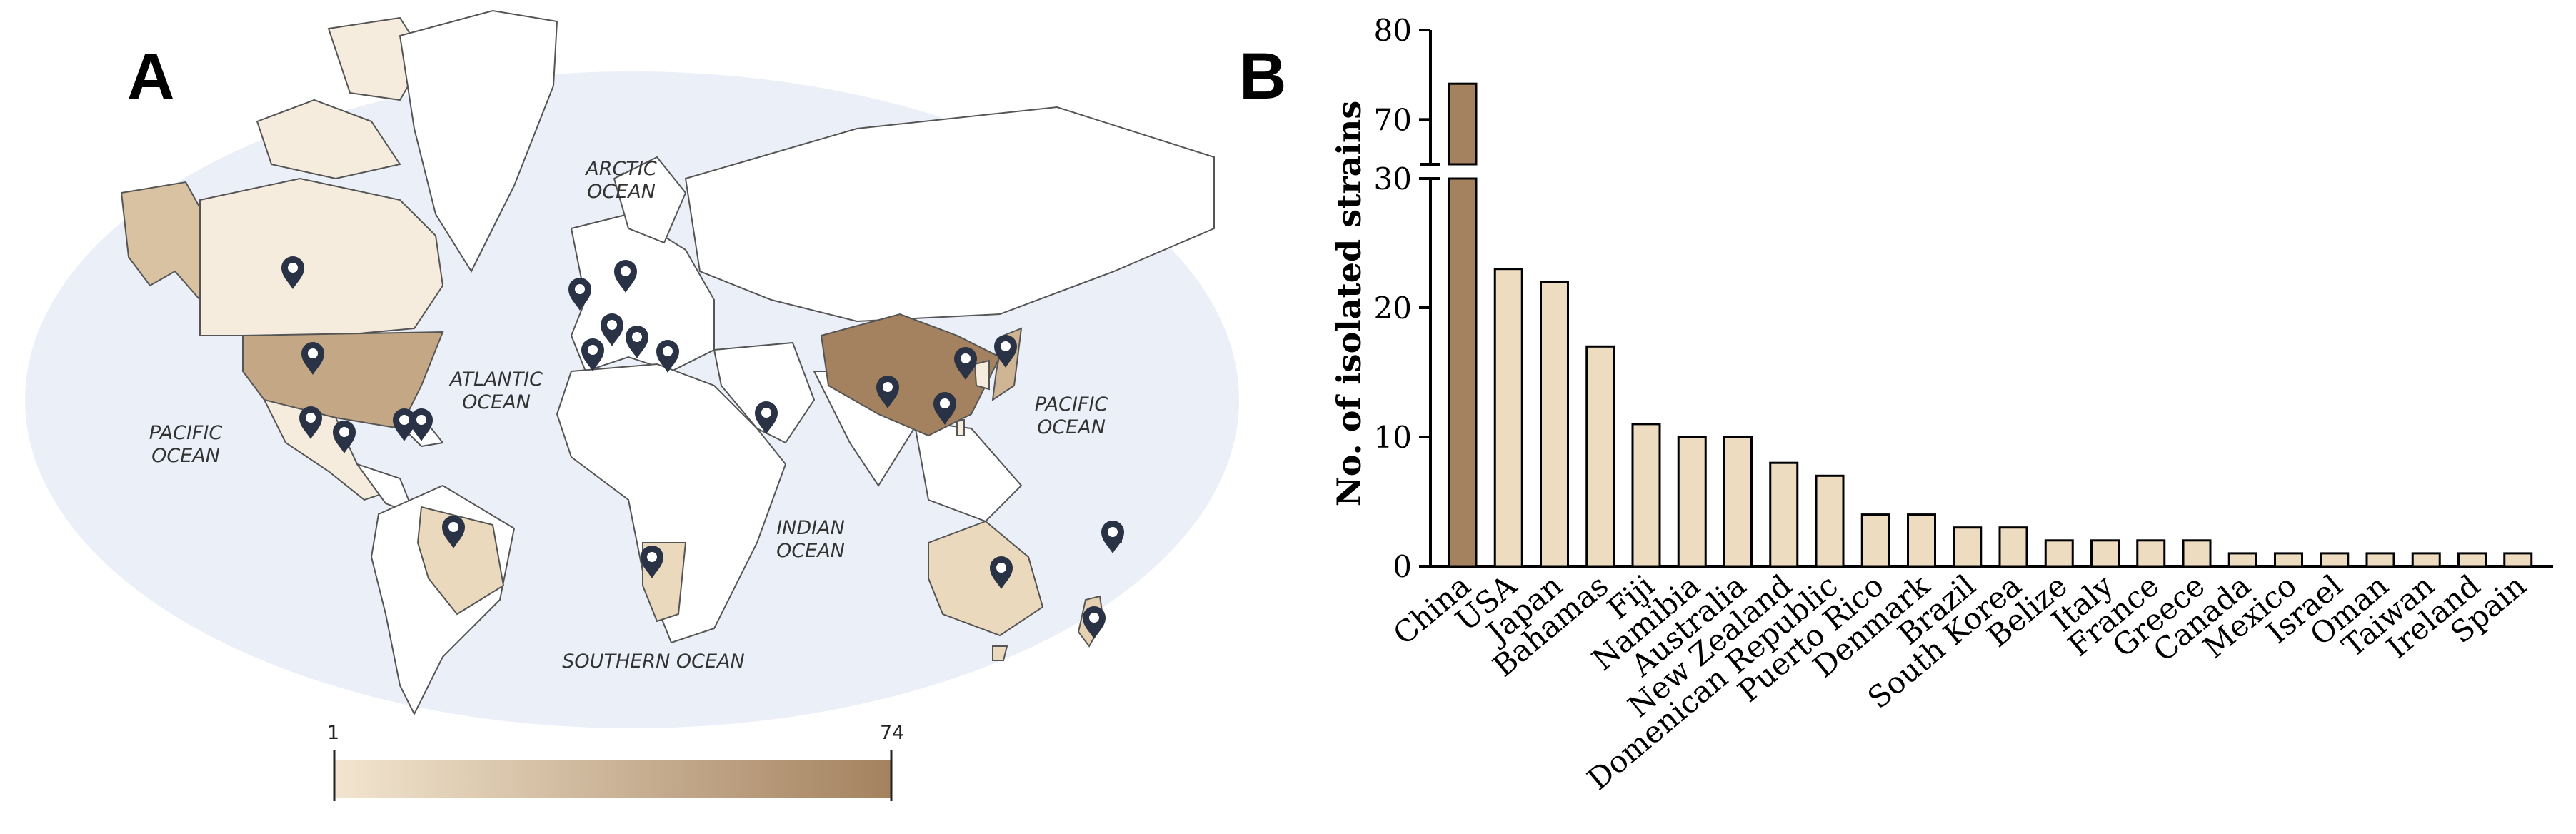 Image resolution: width=2576 pixels, height=834 pixels. What do you see at coordinates (1263, 76) in the screenshot?
I see `panel-label-b: B` at bounding box center [1263, 76].